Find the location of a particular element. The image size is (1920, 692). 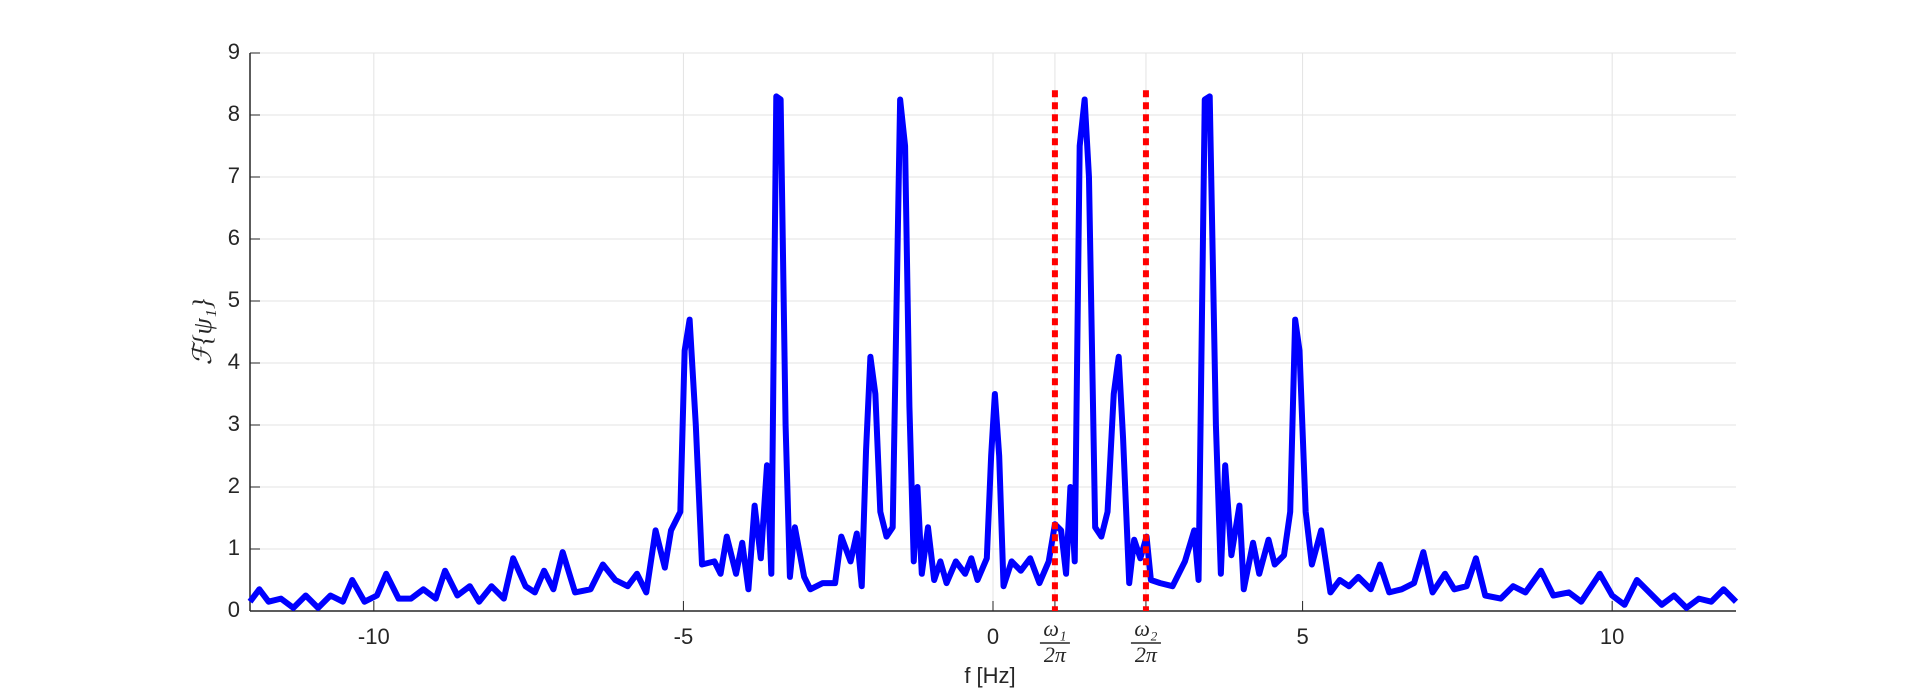

x-tick-label: -10 is located at coordinates (374, 636).